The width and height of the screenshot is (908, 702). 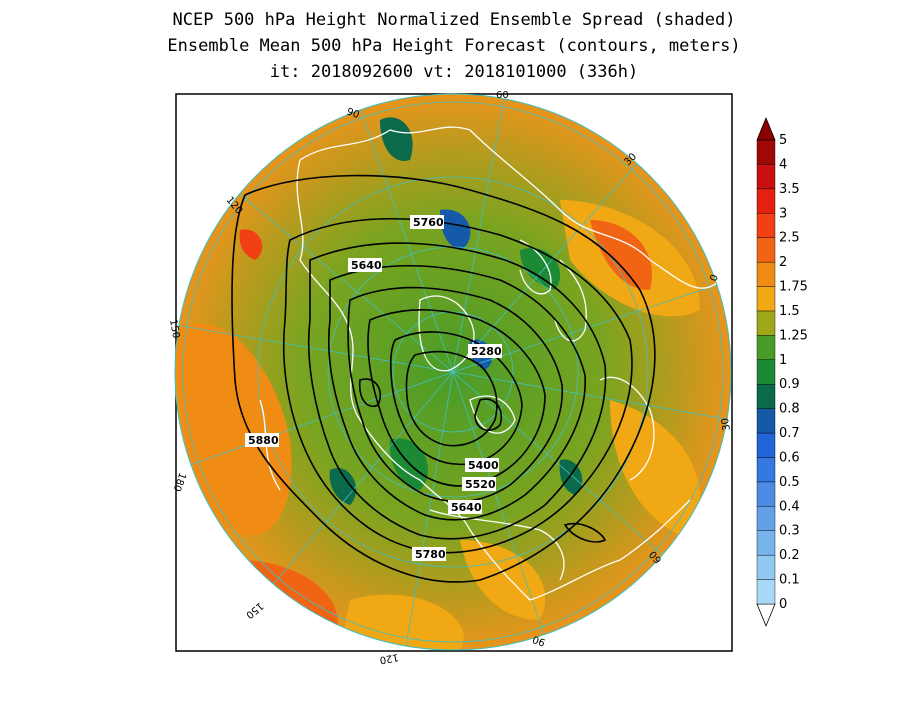 What do you see at coordinates (783, 262) in the screenshot?
I see `colorbar-label: 2` at bounding box center [783, 262].